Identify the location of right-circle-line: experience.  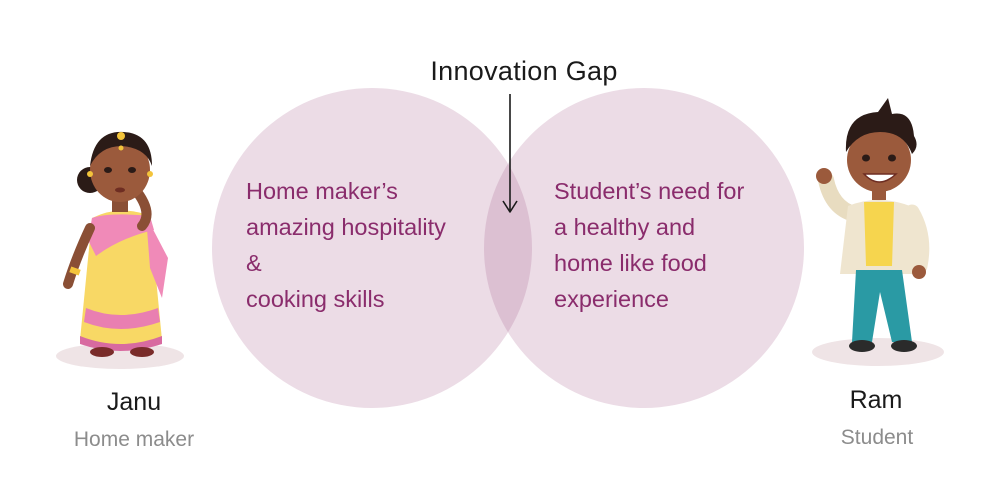
(611, 299).